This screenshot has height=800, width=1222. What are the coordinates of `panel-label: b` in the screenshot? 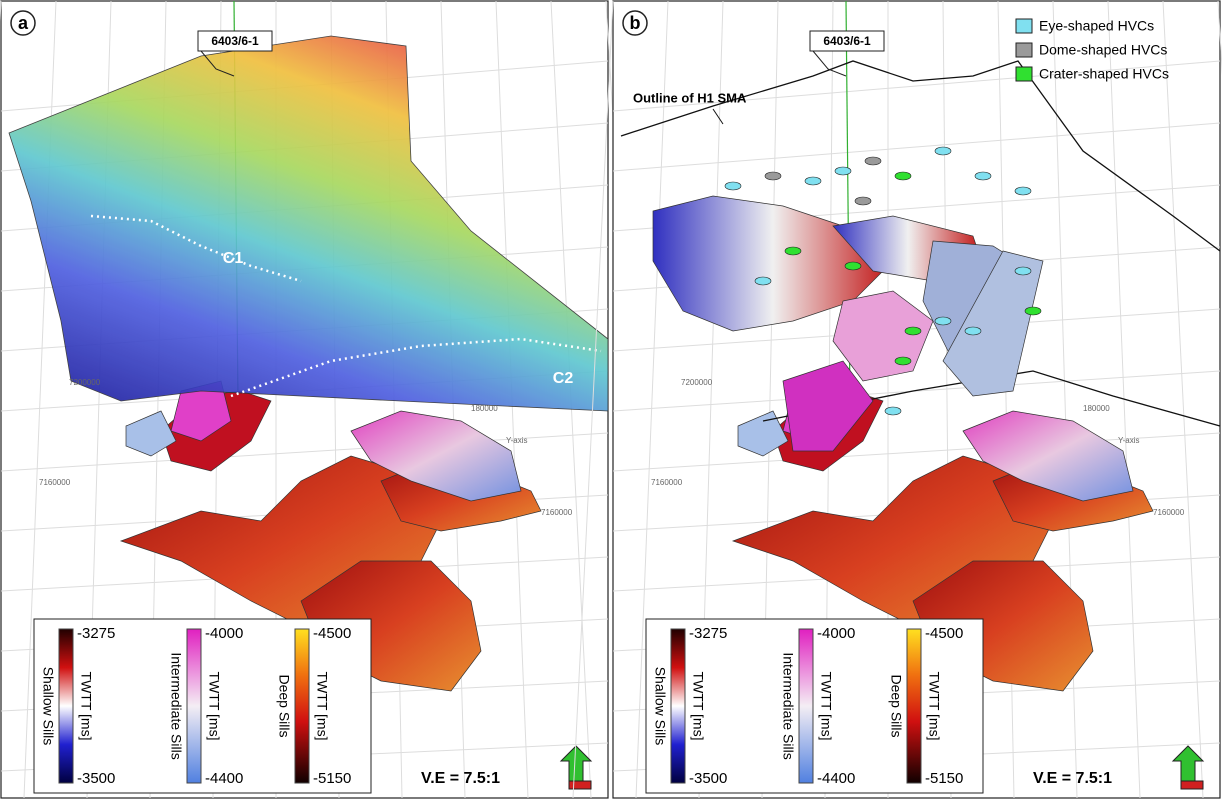 It's located at (635, 23).